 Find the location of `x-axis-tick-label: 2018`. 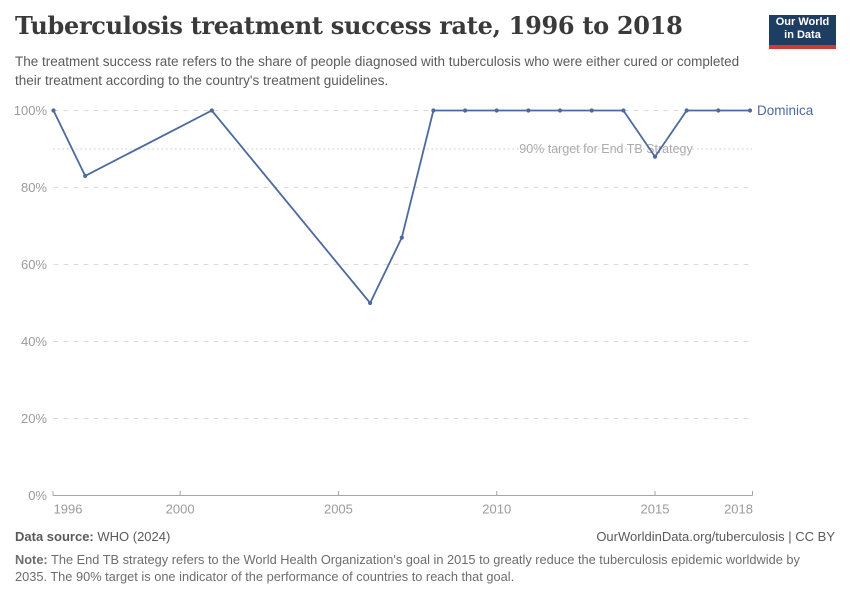

x-axis-tick-label: 2018 is located at coordinates (738, 509).